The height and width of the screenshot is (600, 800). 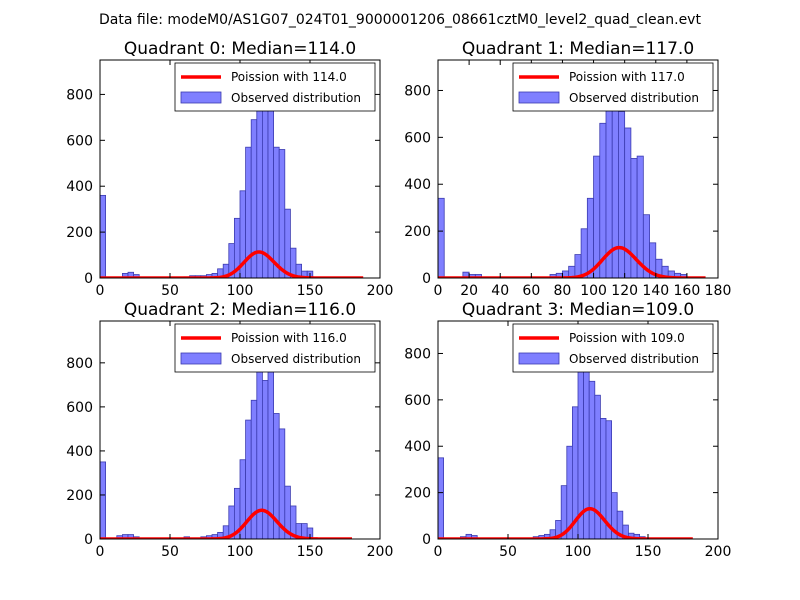 I want to click on x-tick-label: 80, so click(x=563, y=291).